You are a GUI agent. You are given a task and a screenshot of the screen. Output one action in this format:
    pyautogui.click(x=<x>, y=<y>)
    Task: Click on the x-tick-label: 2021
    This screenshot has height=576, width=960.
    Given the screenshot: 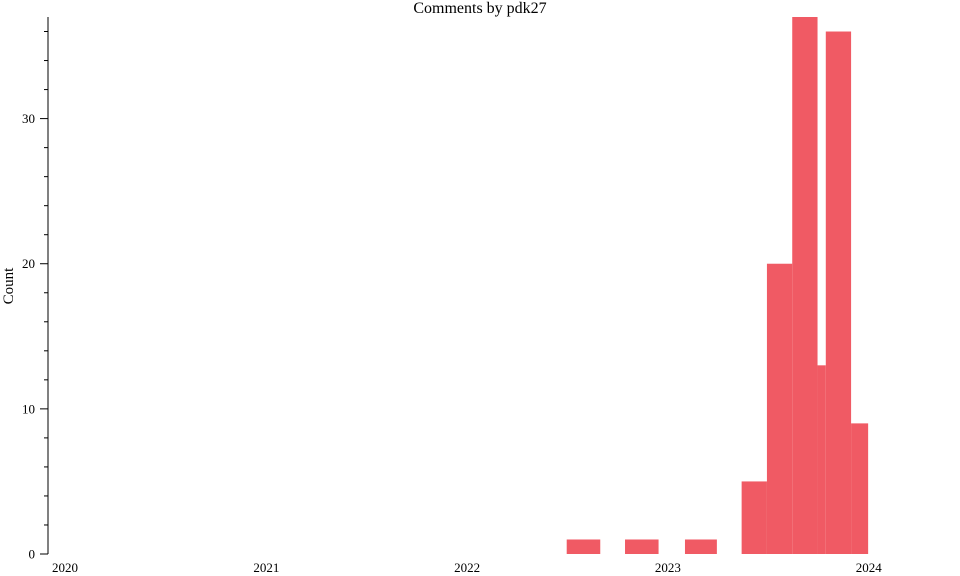 What is the action you would take?
    pyautogui.click(x=266, y=567)
    